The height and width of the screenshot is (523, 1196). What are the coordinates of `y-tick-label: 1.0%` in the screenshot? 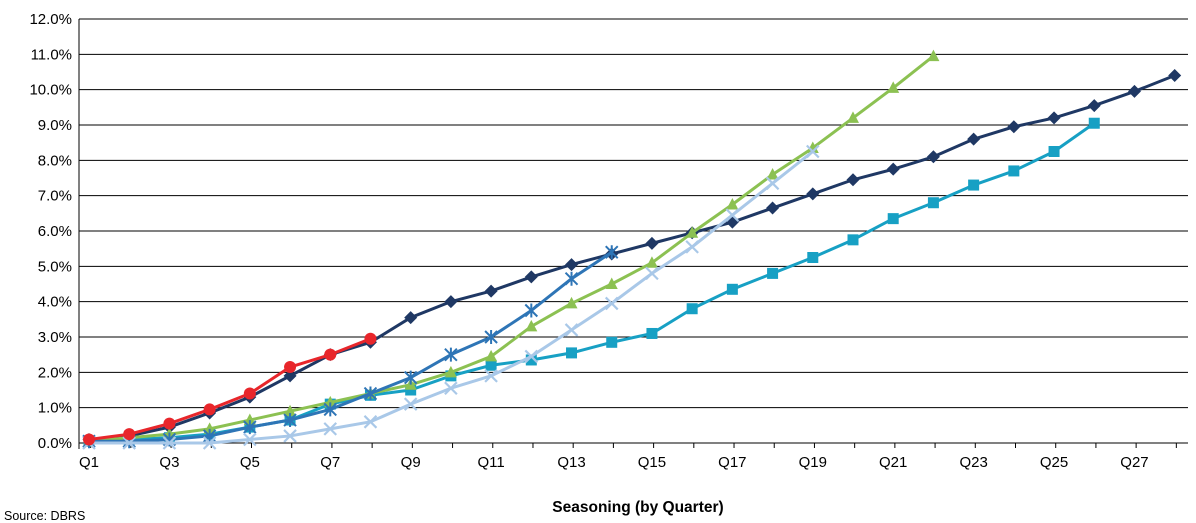 It's located at (55, 408).